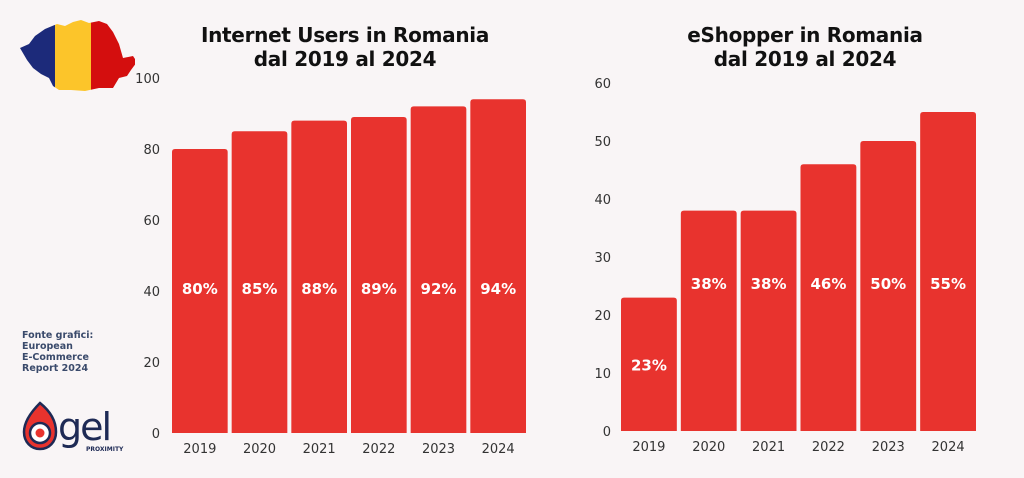 This screenshot has height=478, width=1024. I want to click on y-tick-label: 50, so click(602, 142).